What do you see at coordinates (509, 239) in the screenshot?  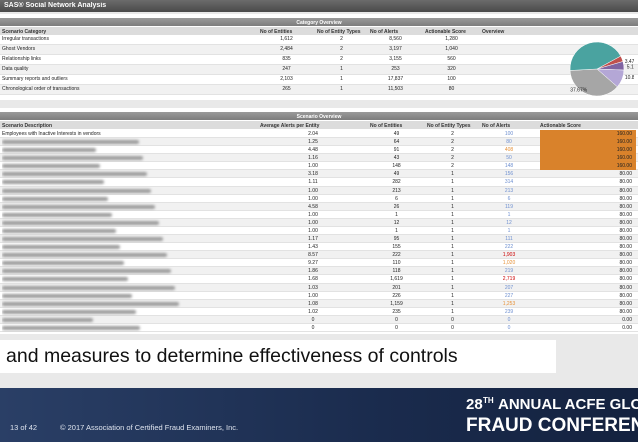 I see `table-cell: 111` at bounding box center [509, 239].